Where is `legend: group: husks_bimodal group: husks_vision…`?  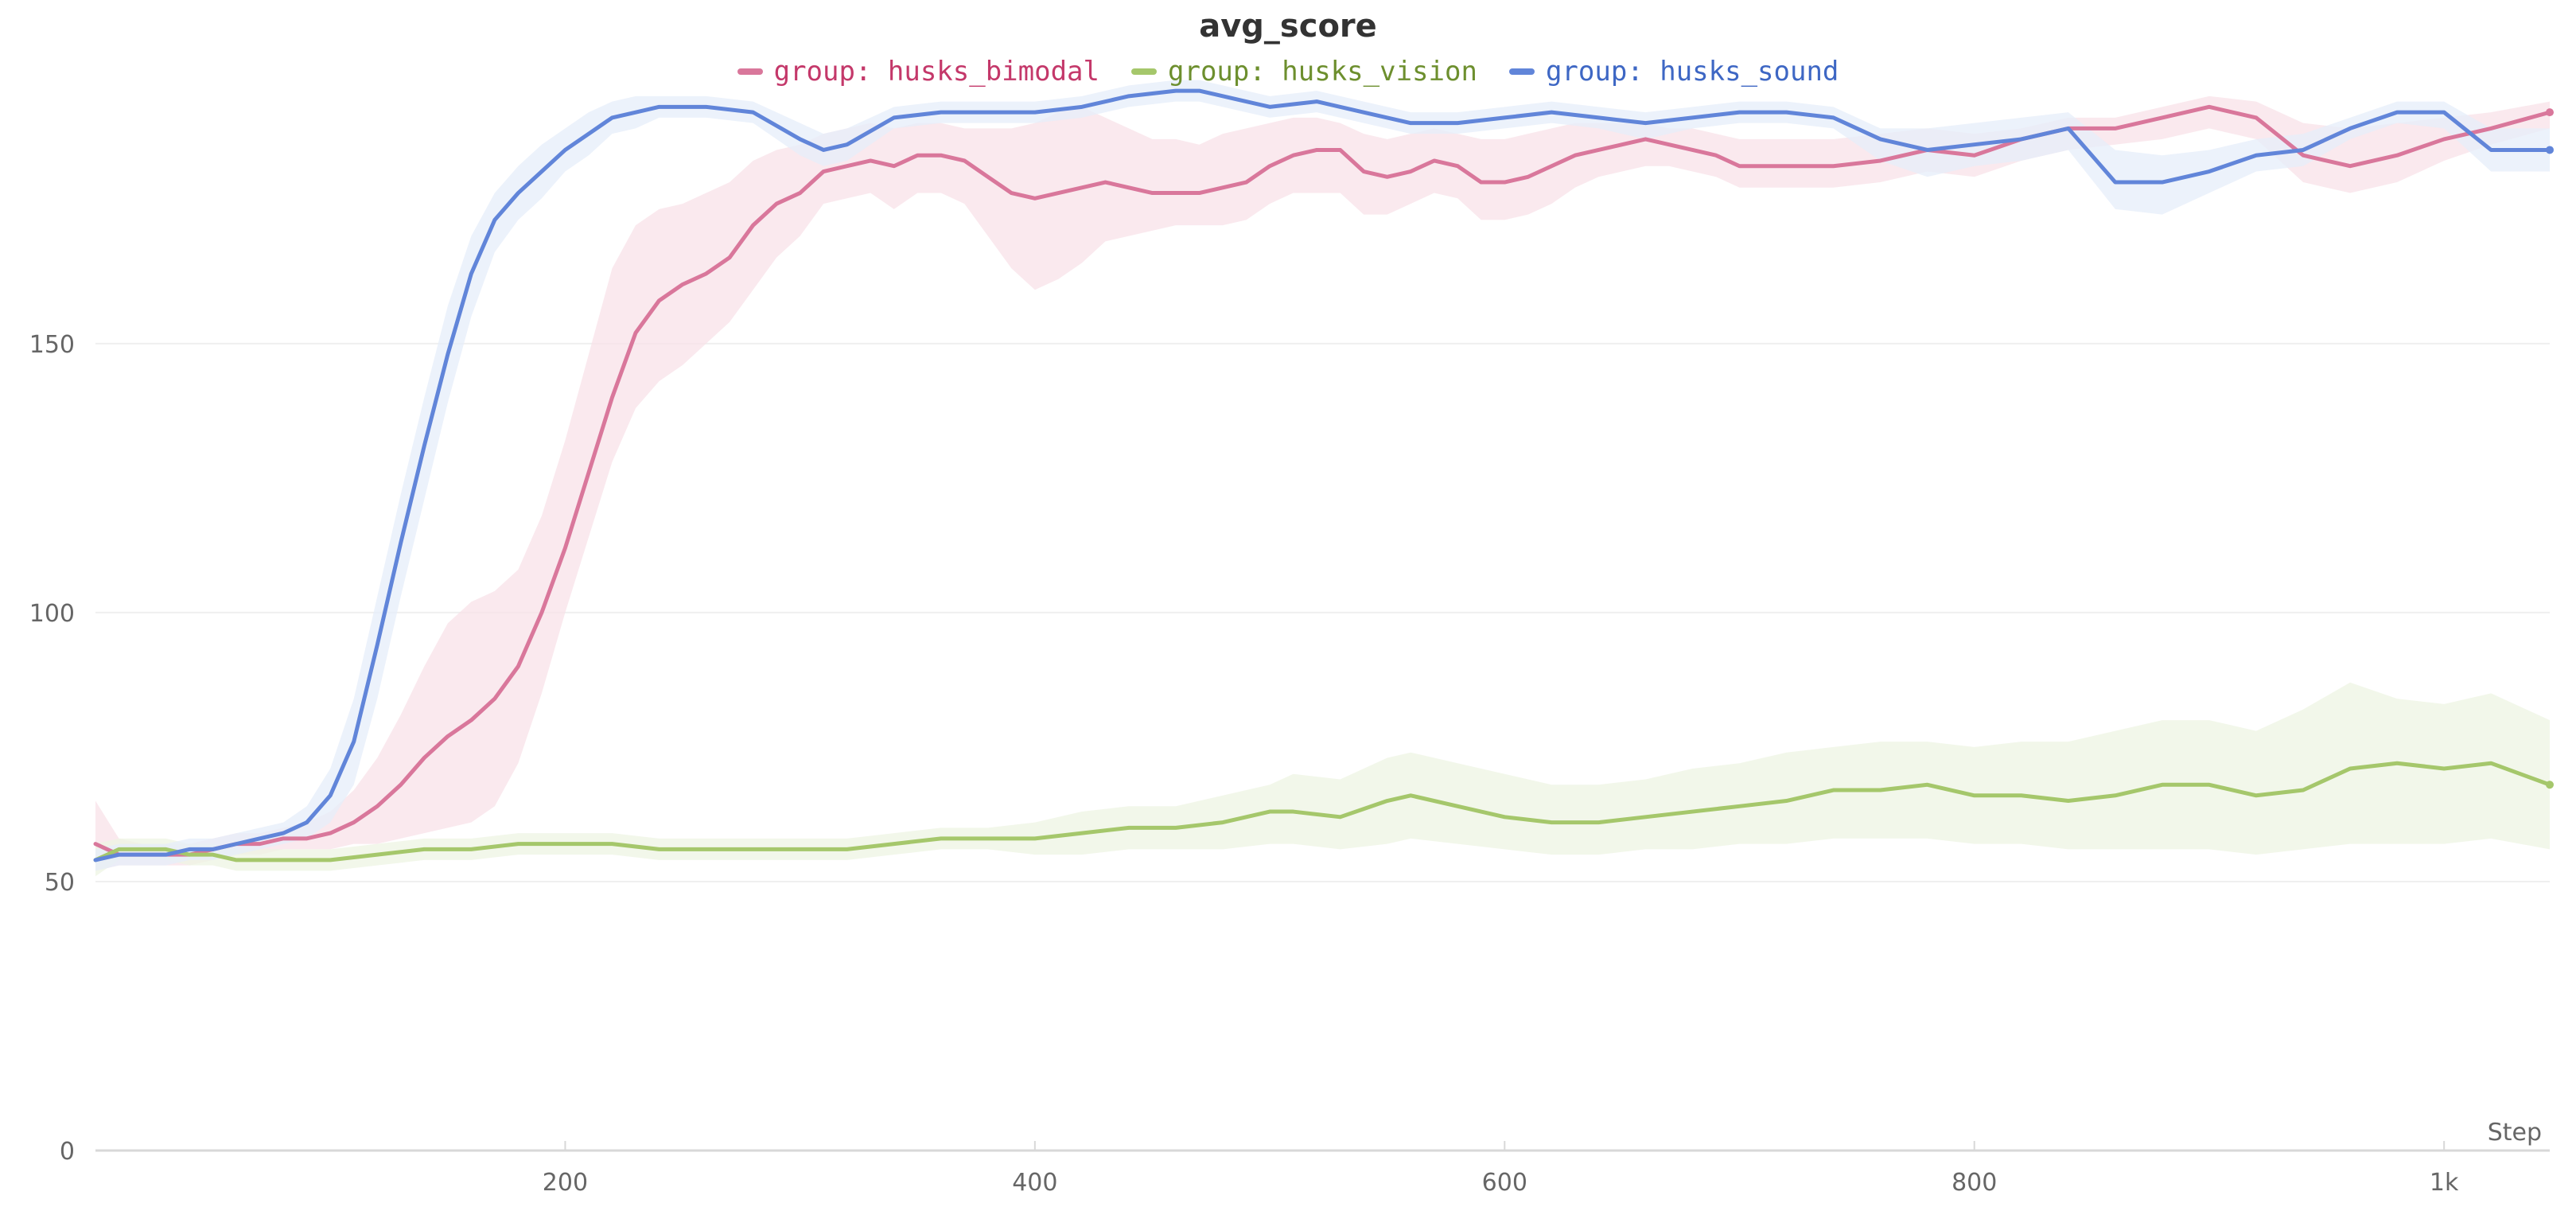 legend: group: husks_bimodal group: husks_vision… is located at coordinates (1288, 72).